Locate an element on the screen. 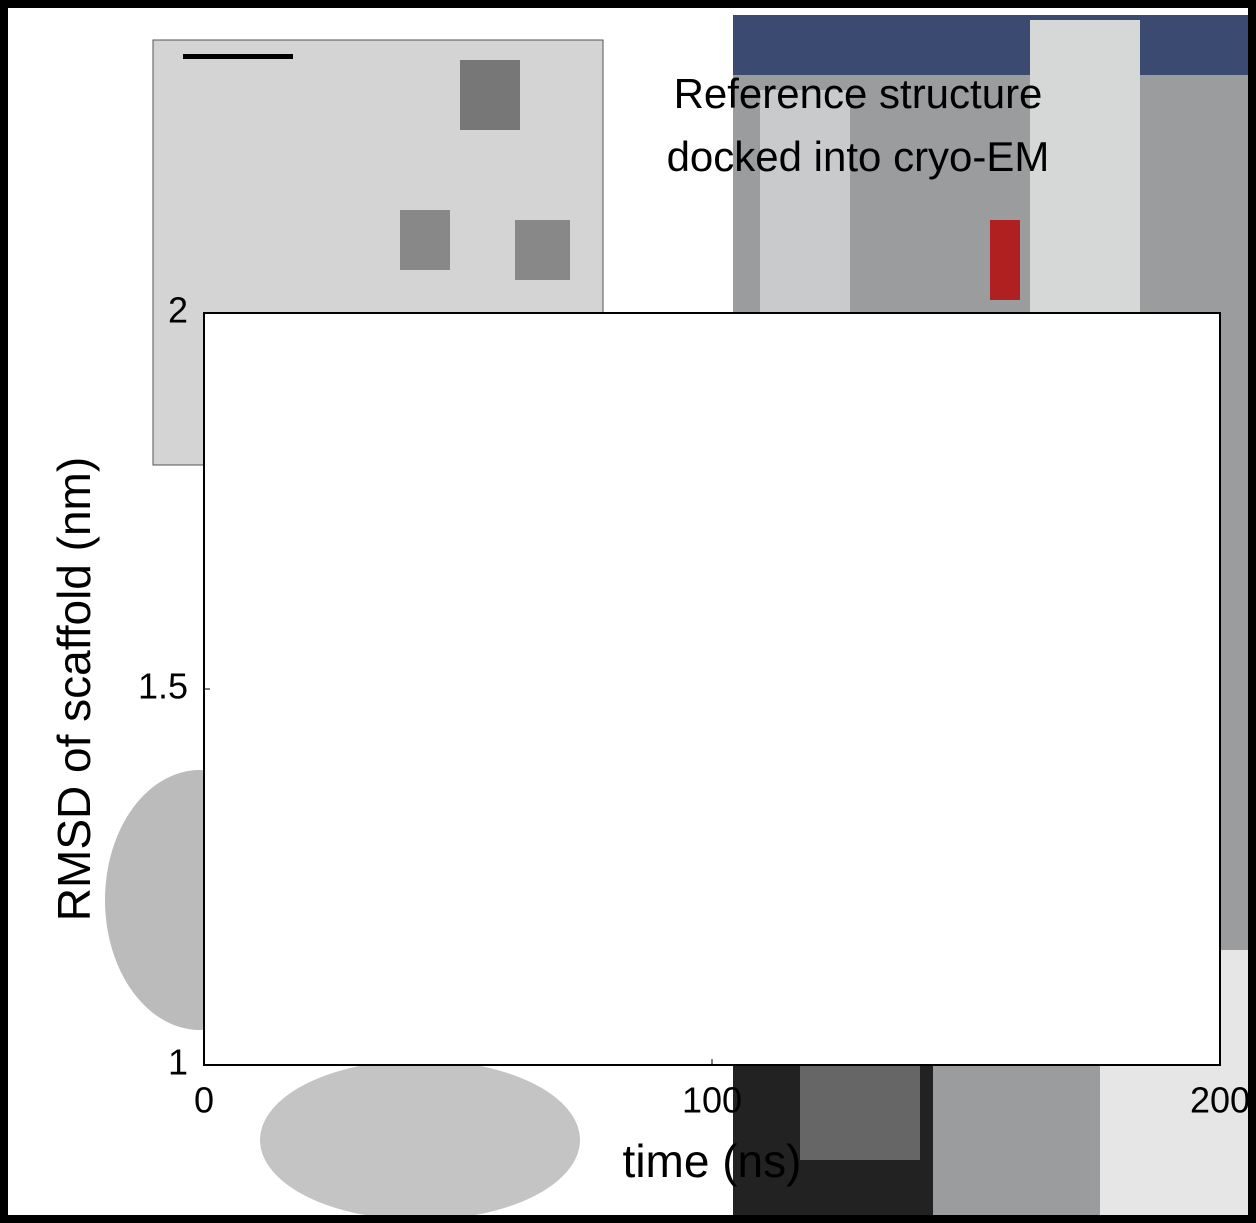  y-tick-label: 1.5 is located at coordinates (163, 686).